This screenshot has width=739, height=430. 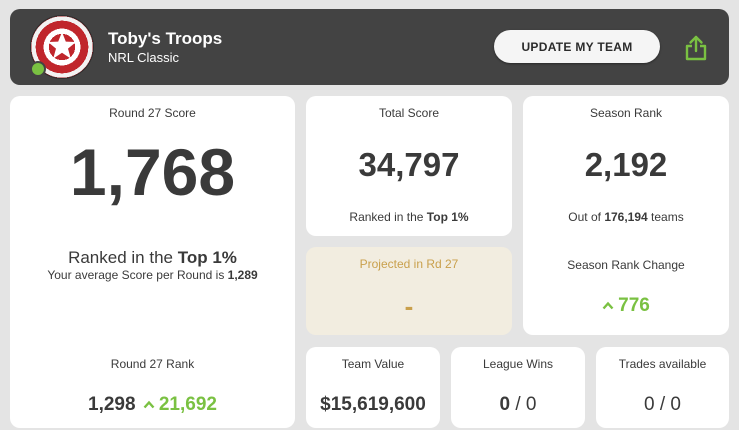 What do you see at coordinates (518, 387) in the screenshot?
I see `league-wins-card: League Wins 0 / 0` at bounding box center [518, 387].